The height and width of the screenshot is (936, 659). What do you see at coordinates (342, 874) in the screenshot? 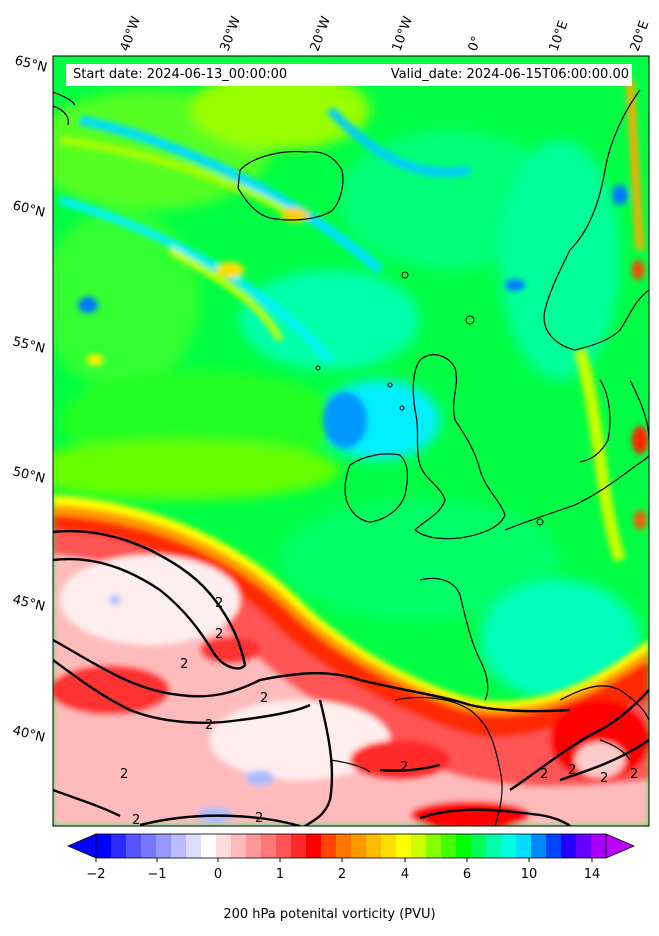
I see `colorbar-tick-label: 2` at bounding box center [342, 874].